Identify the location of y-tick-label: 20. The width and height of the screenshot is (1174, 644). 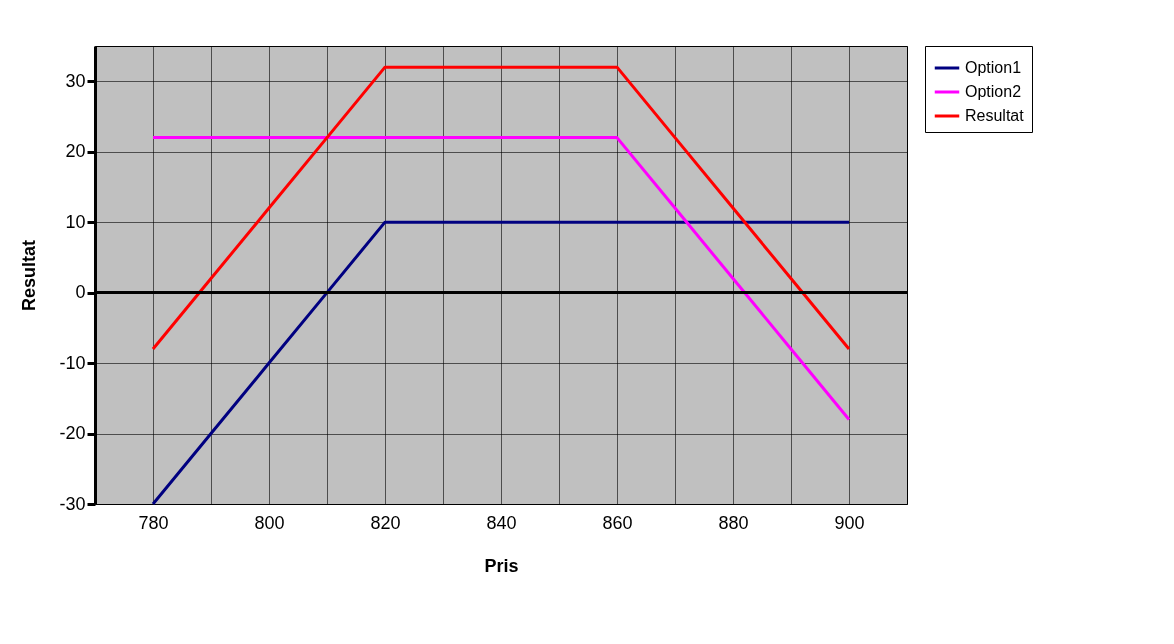
(75, 151).